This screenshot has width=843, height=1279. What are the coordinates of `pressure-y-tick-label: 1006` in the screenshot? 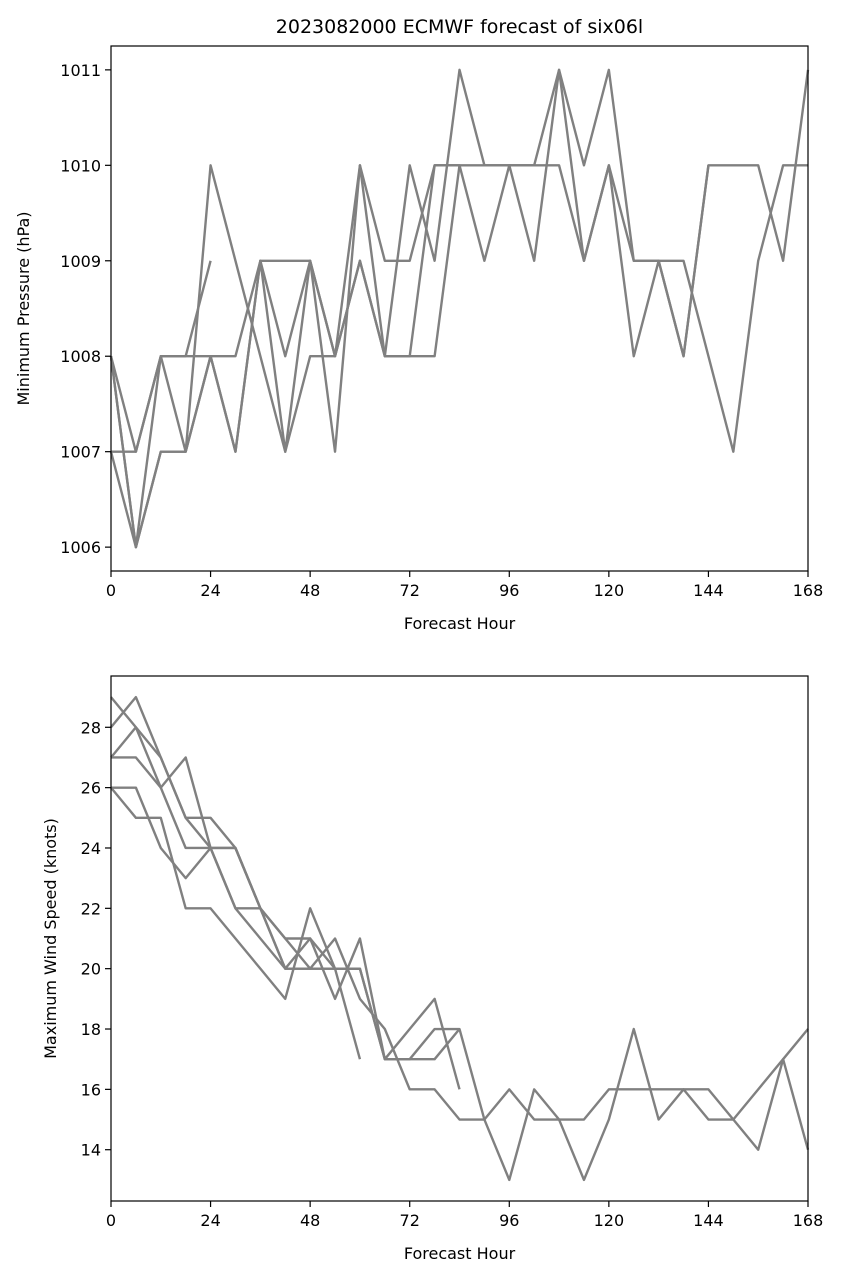 It's located at (80, 547).